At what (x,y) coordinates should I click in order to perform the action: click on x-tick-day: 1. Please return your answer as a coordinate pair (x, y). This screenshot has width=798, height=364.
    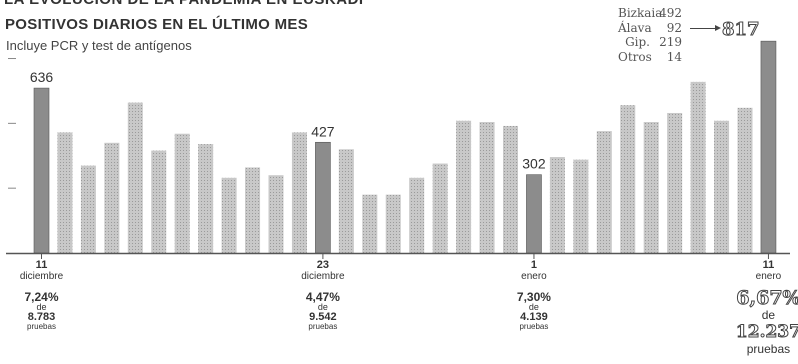
    Looking at the image, I should click on (533, 265).